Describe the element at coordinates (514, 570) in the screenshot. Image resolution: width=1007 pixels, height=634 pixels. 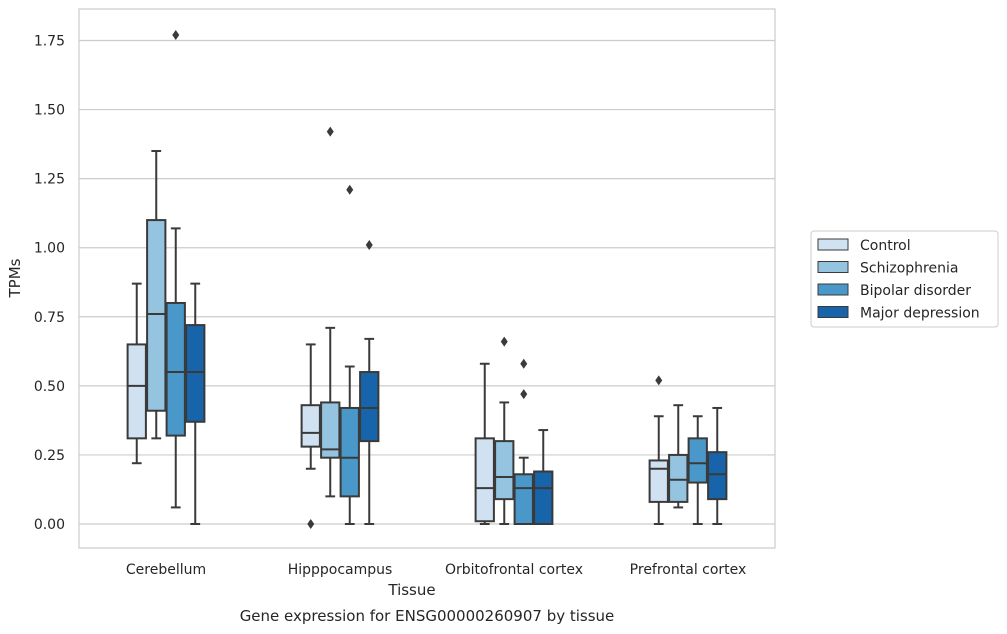
I see `x-tick-label: Orbitofrontal cortex` at that location.